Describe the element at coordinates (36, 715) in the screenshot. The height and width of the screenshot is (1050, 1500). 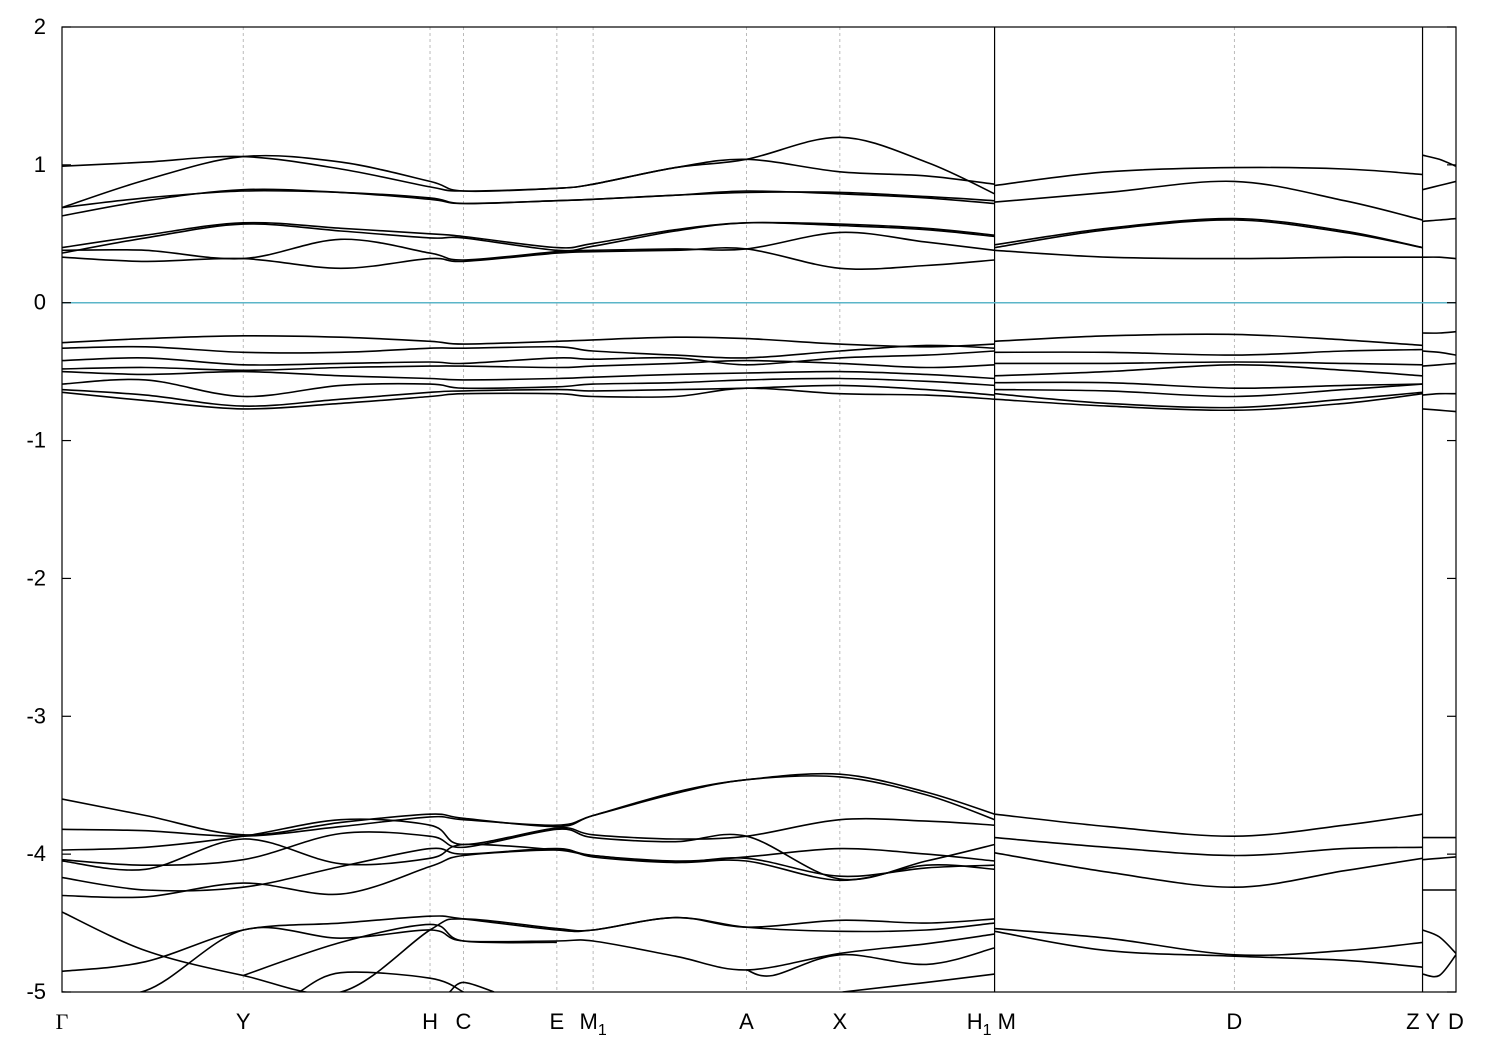
I see `y-tick-label: -3` at that location.